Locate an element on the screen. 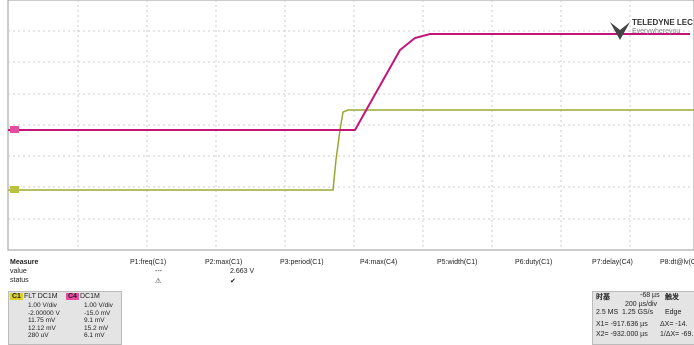 This screenshot has height=345, width=694. measure-header: P3:period(C1) is located at coordinates (302, 262).